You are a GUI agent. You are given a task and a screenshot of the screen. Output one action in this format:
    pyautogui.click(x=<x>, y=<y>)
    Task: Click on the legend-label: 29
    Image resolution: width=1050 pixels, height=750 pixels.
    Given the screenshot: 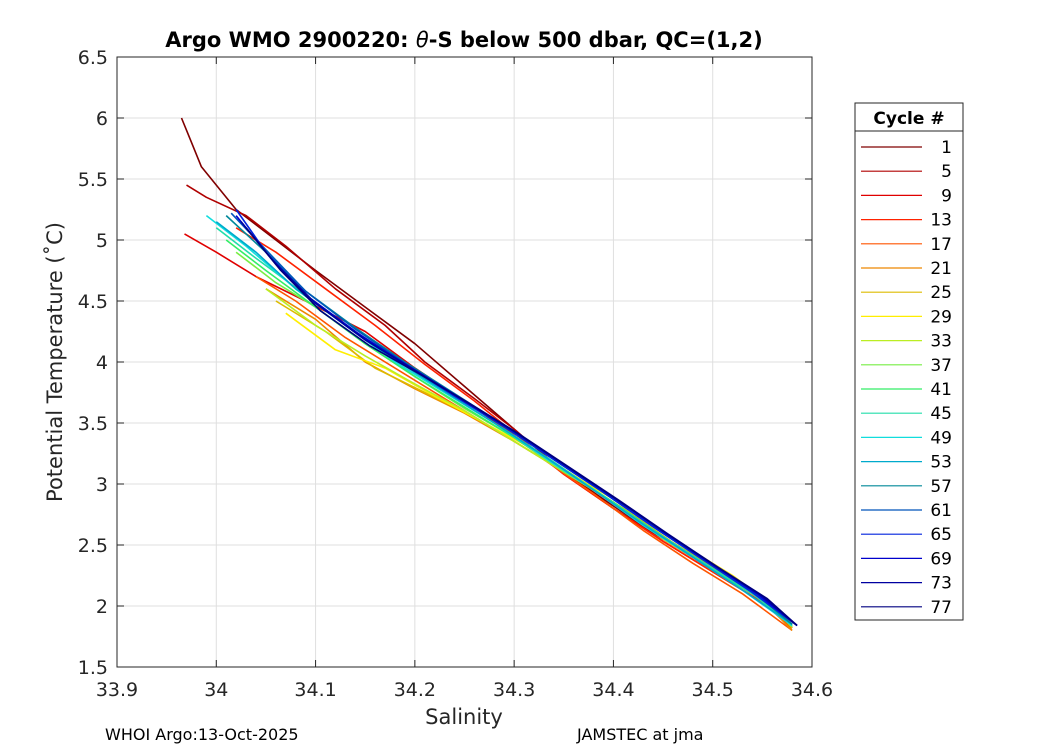 What is the action you would take?
    pyautogui.click(x=941, y=317)
    